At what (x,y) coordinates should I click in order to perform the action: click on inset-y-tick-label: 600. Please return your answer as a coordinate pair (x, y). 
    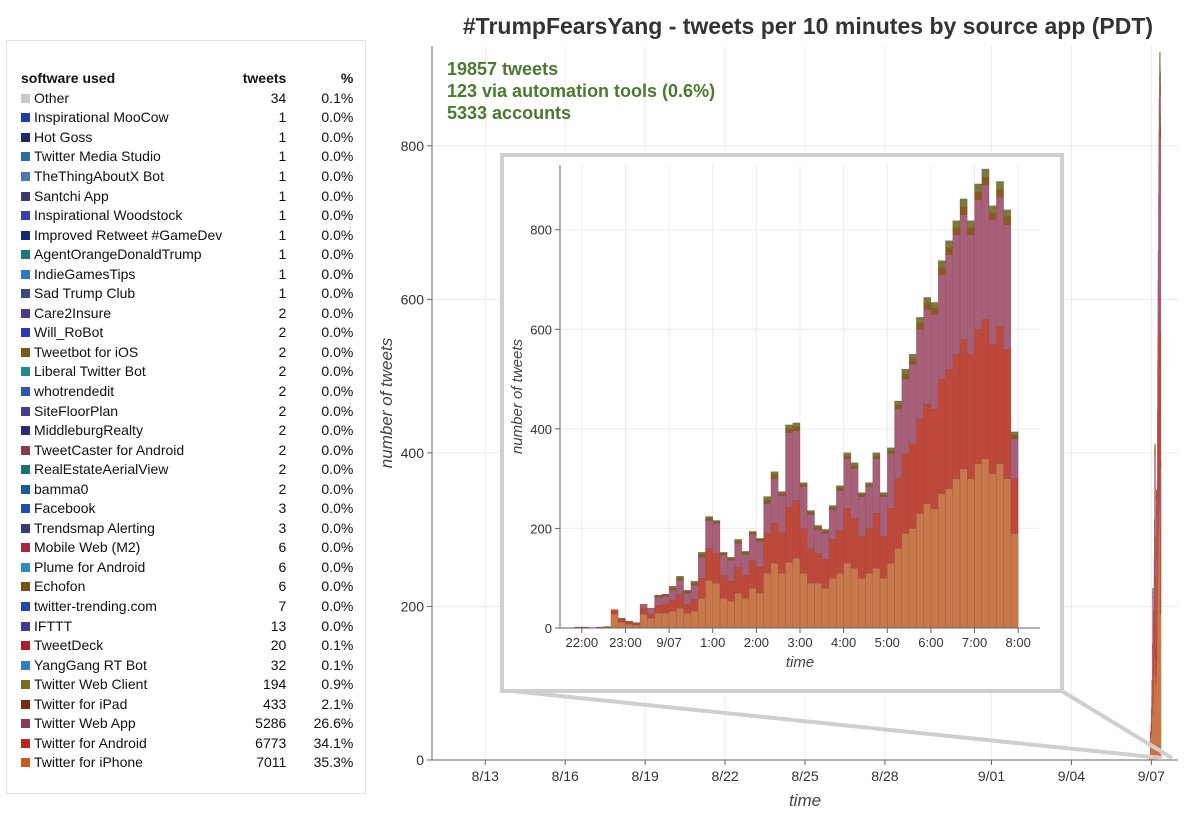
    Looking at the image, I should click on (541, 329).